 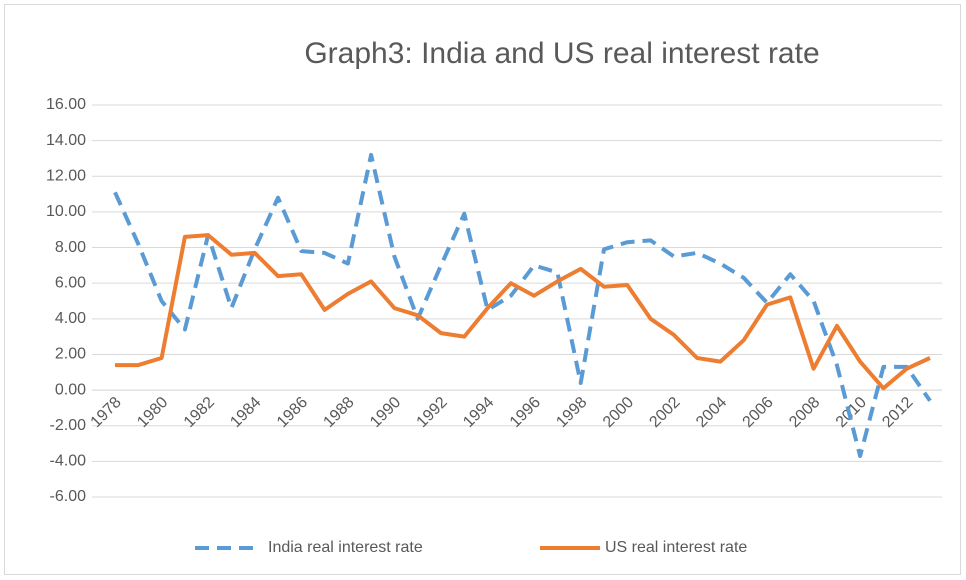 I want to click on y-tick-label: 0.00, so click(x=70, y=389).